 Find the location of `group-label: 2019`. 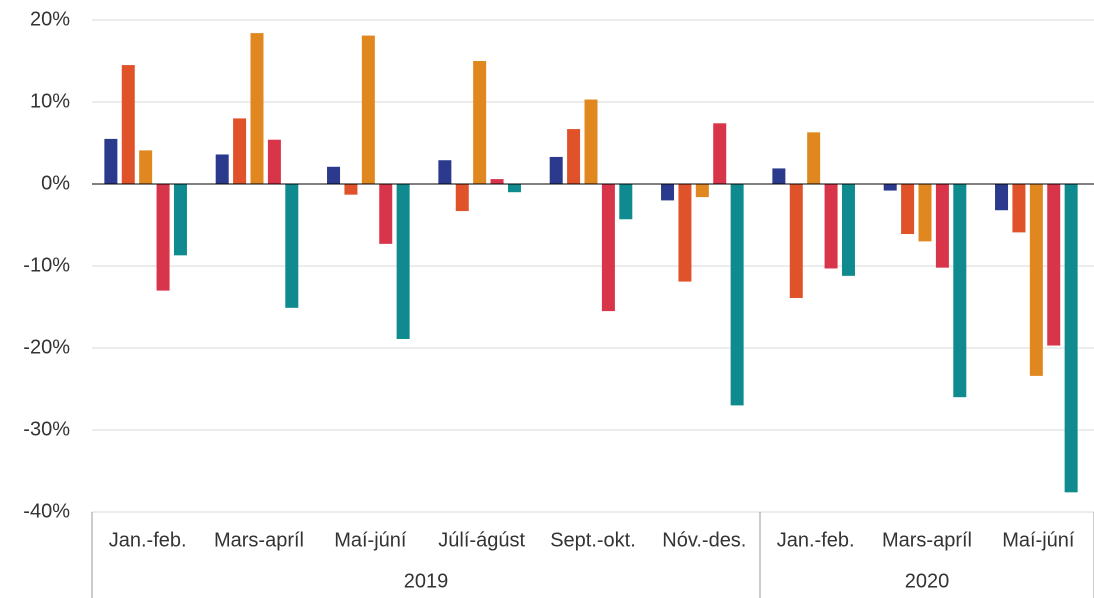

group-label: 2019 is located at coordinates (426, 581).